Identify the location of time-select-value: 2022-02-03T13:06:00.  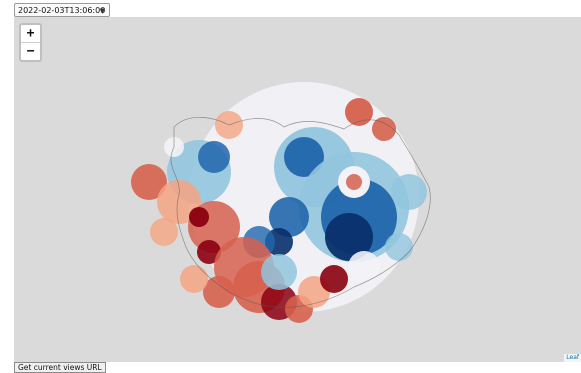
(62, 10).